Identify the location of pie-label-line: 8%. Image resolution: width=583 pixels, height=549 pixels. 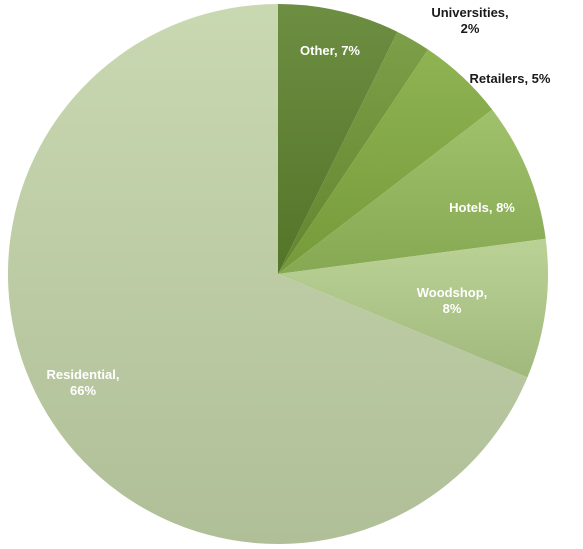
(452, 308).